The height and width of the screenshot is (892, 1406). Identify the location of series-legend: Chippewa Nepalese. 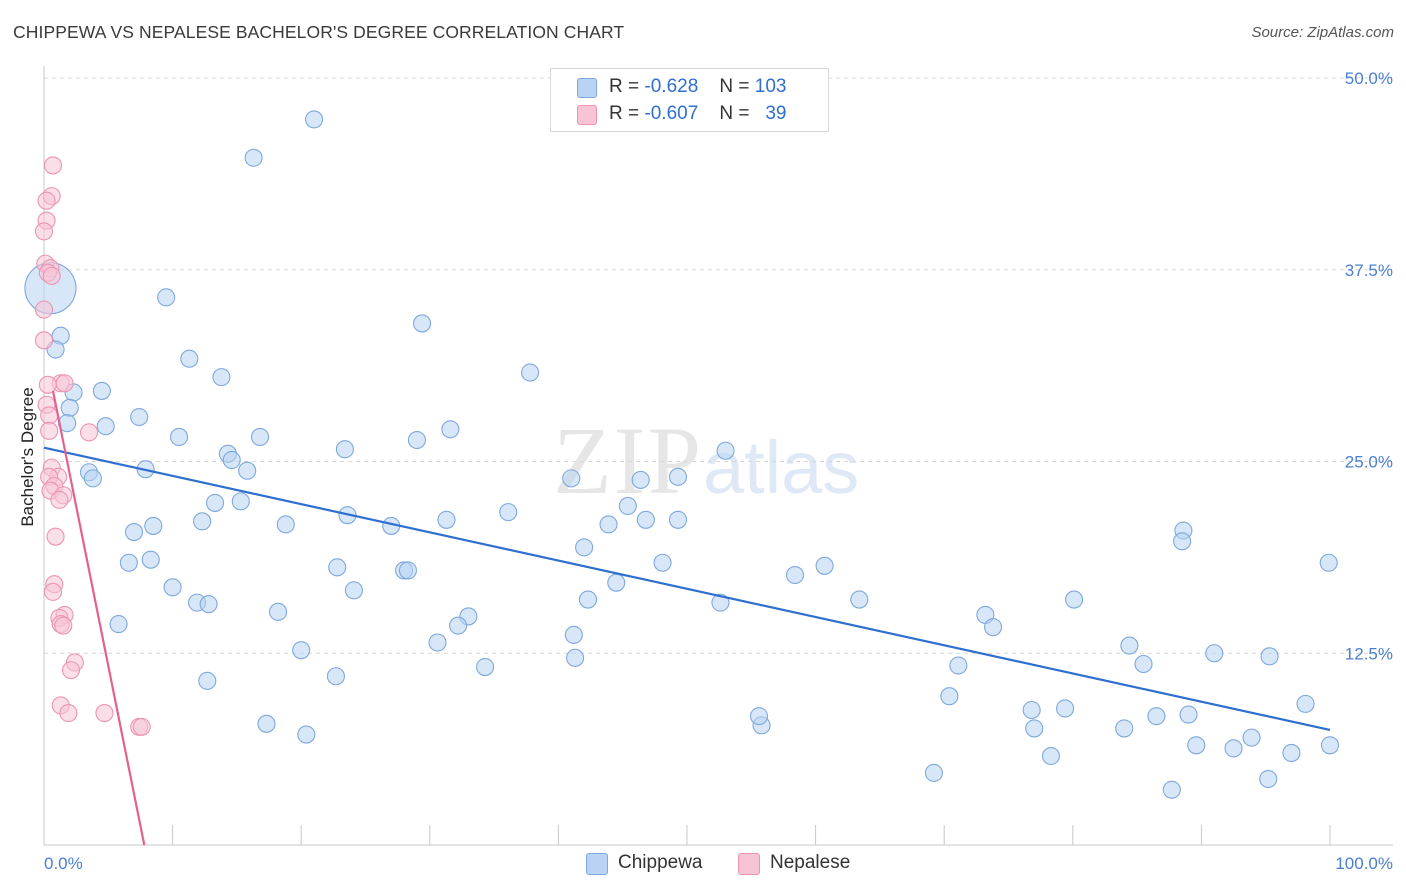
(703, 865).